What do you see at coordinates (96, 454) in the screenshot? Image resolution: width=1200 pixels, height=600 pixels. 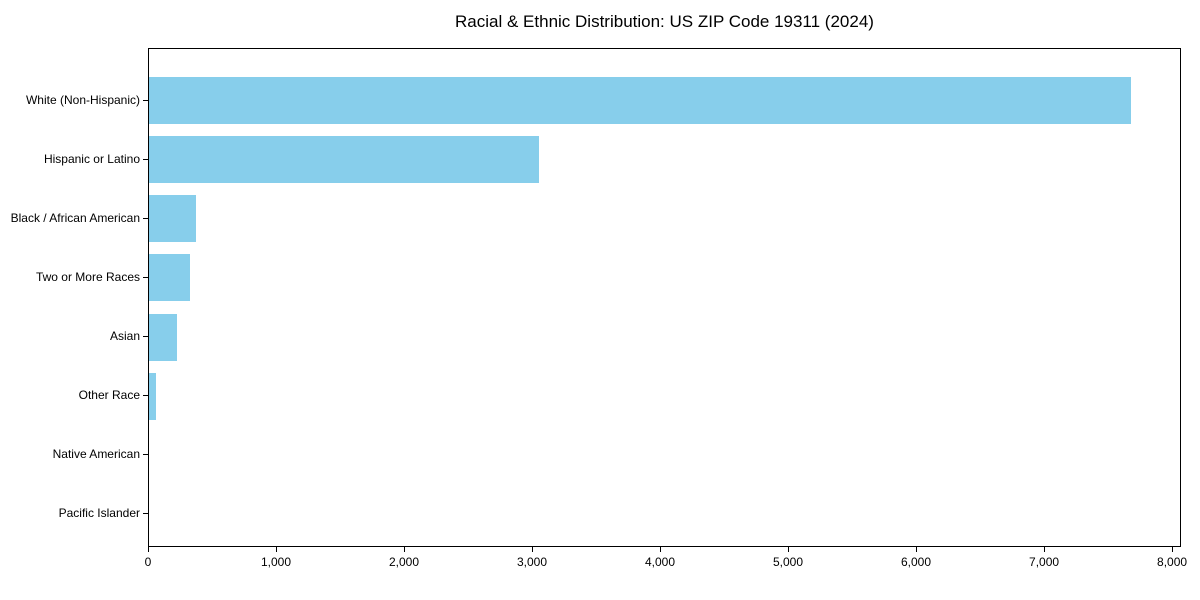 I see `y-axis-label: Native American` at bounding box center [96, 454].